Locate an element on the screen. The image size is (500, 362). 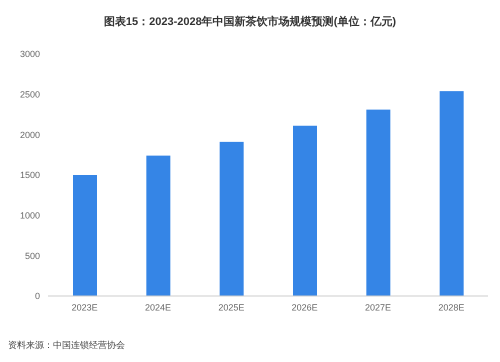
y-tick-label: 500 is located at coordinates (32, 255).